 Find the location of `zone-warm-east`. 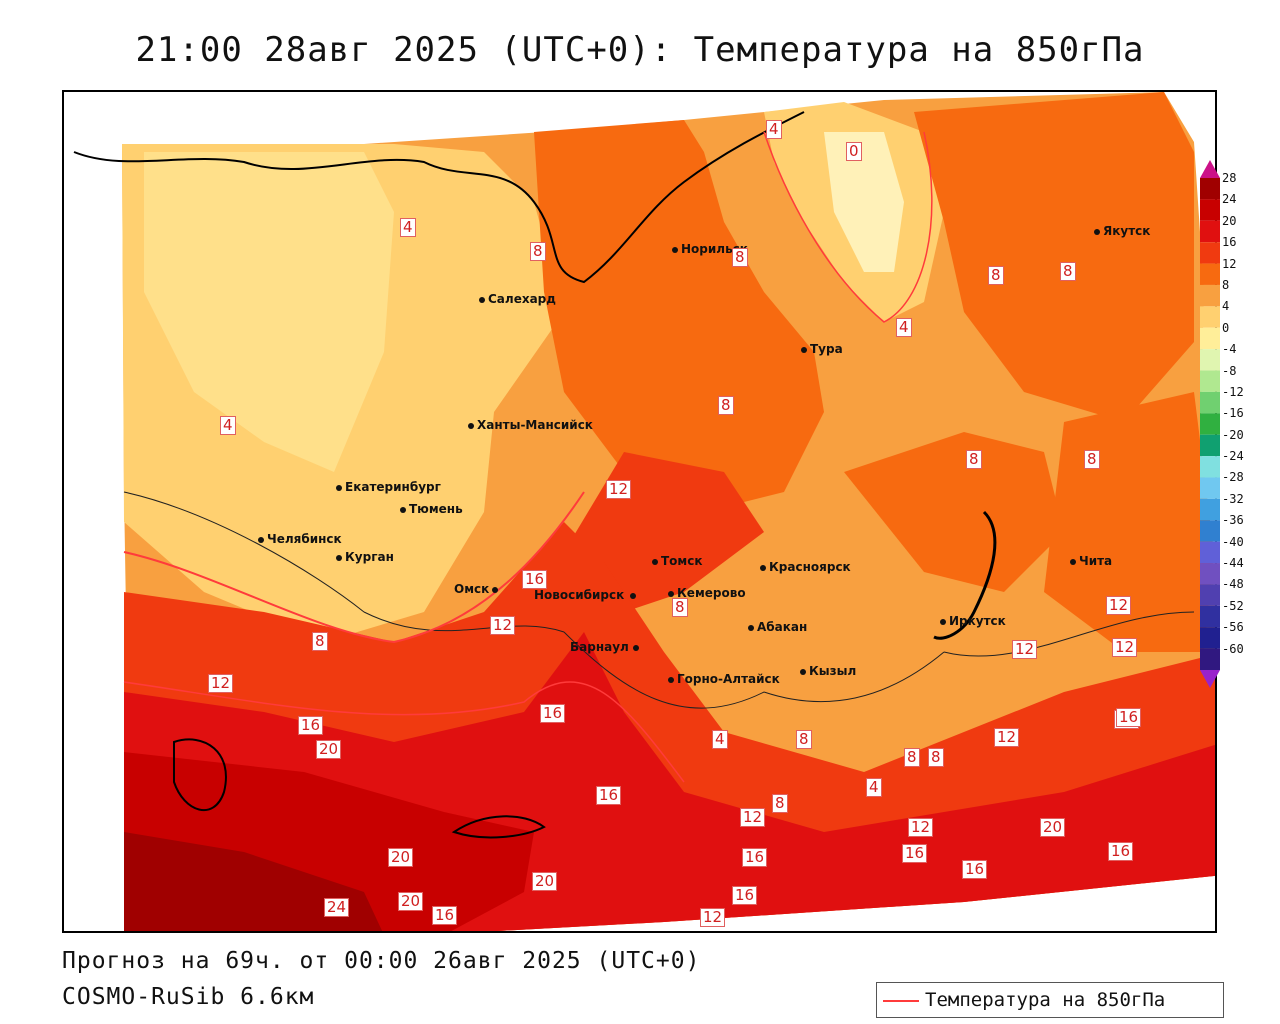

zone-warm-east is located at coordinates (1054, 257).